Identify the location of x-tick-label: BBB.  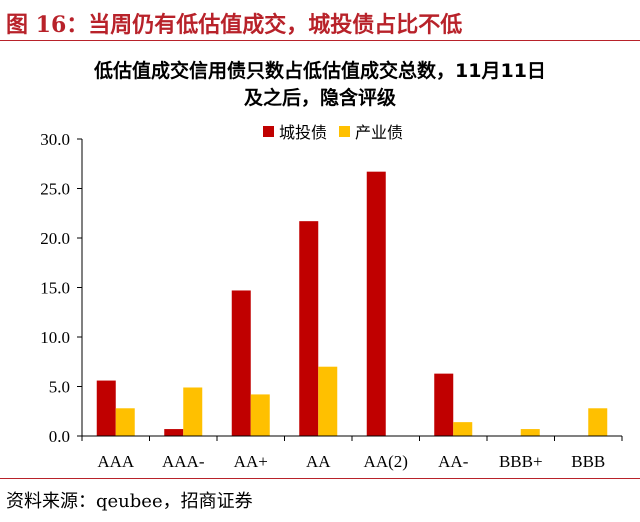
(588, 461).